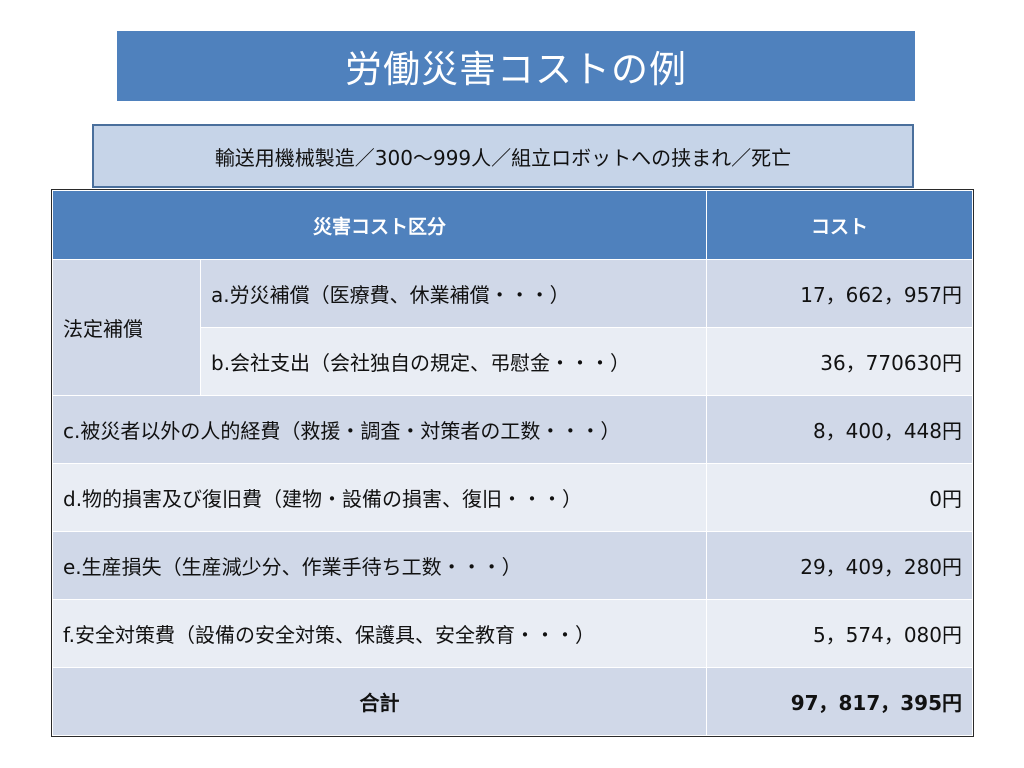 Image resolution: width=1024 pixels, height=768 pixels. What do you see at coordinates (379, 633) in the screenshot?
I see `row-label: f.安全対策費（設備の安全対策、保護具、安全教育・・・）` at bounding box center [379, 633].